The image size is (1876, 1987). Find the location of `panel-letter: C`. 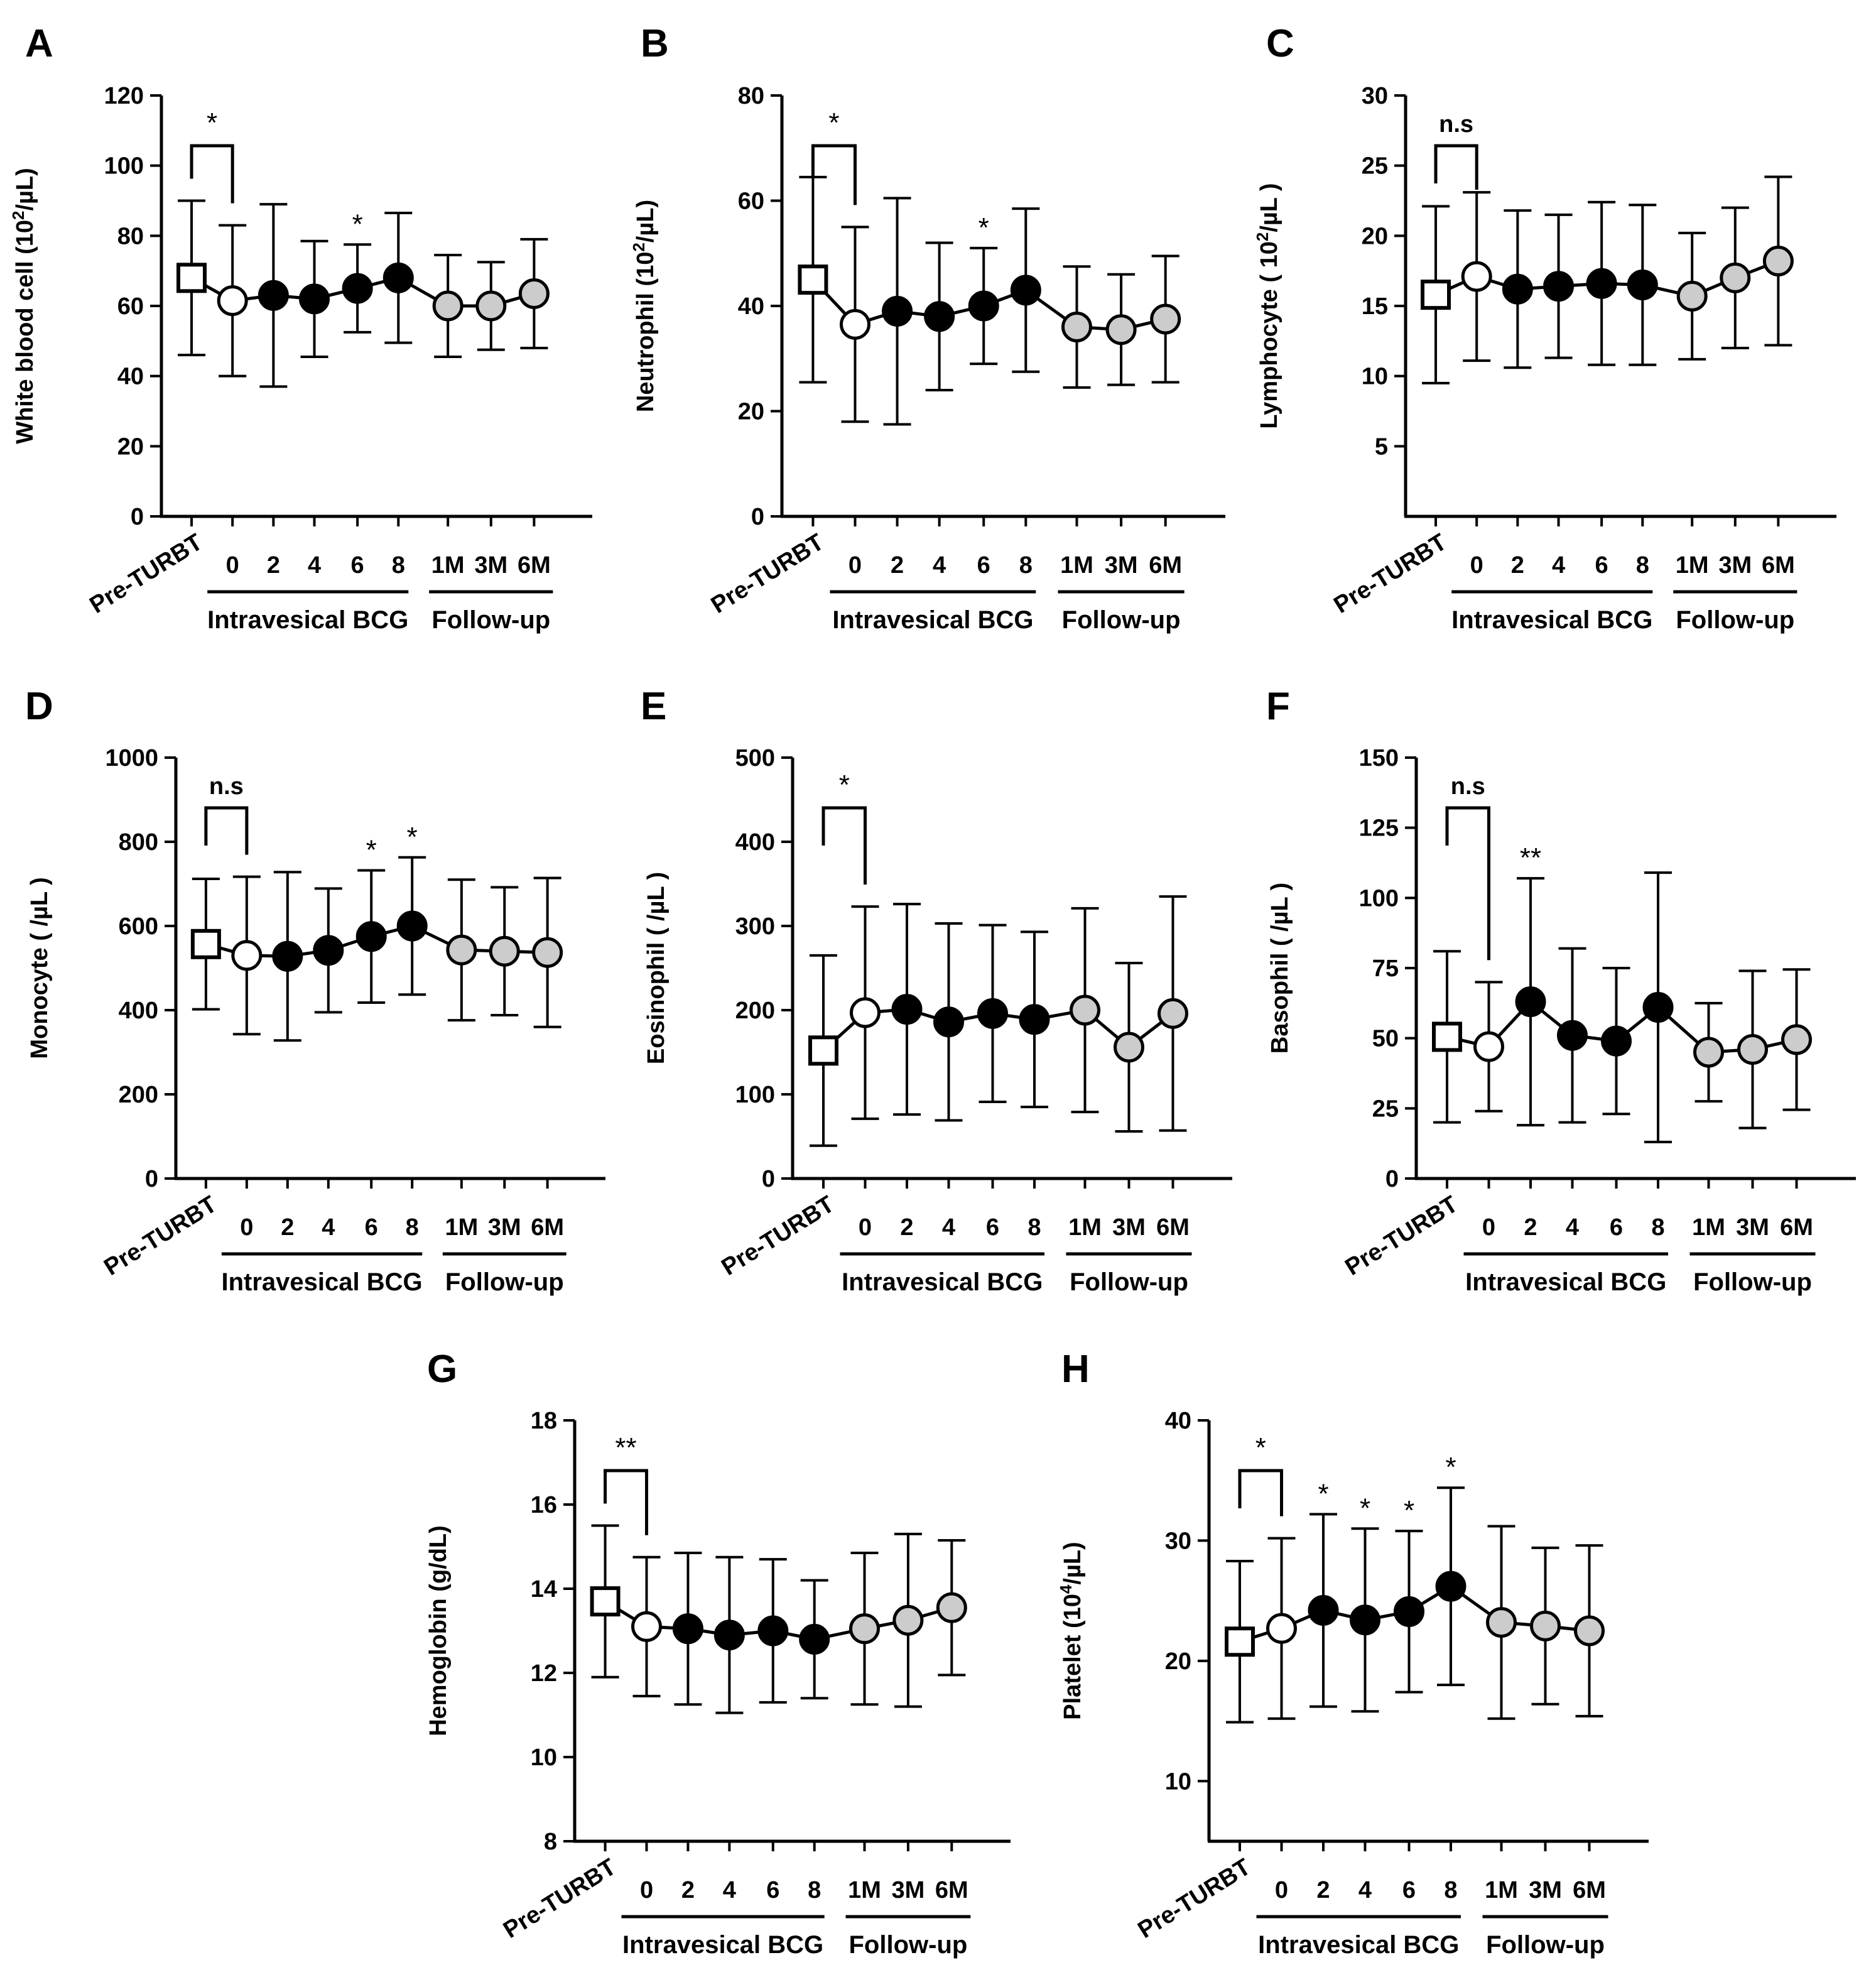

panel-letter: C is located at coordinates (1280, 43).